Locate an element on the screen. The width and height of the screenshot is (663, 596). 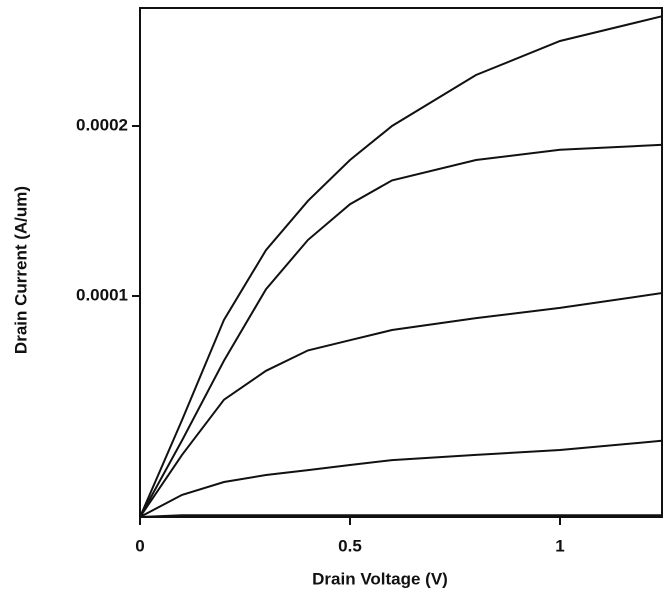
x-tick-label: 0 is located at coordinates (139, 545).